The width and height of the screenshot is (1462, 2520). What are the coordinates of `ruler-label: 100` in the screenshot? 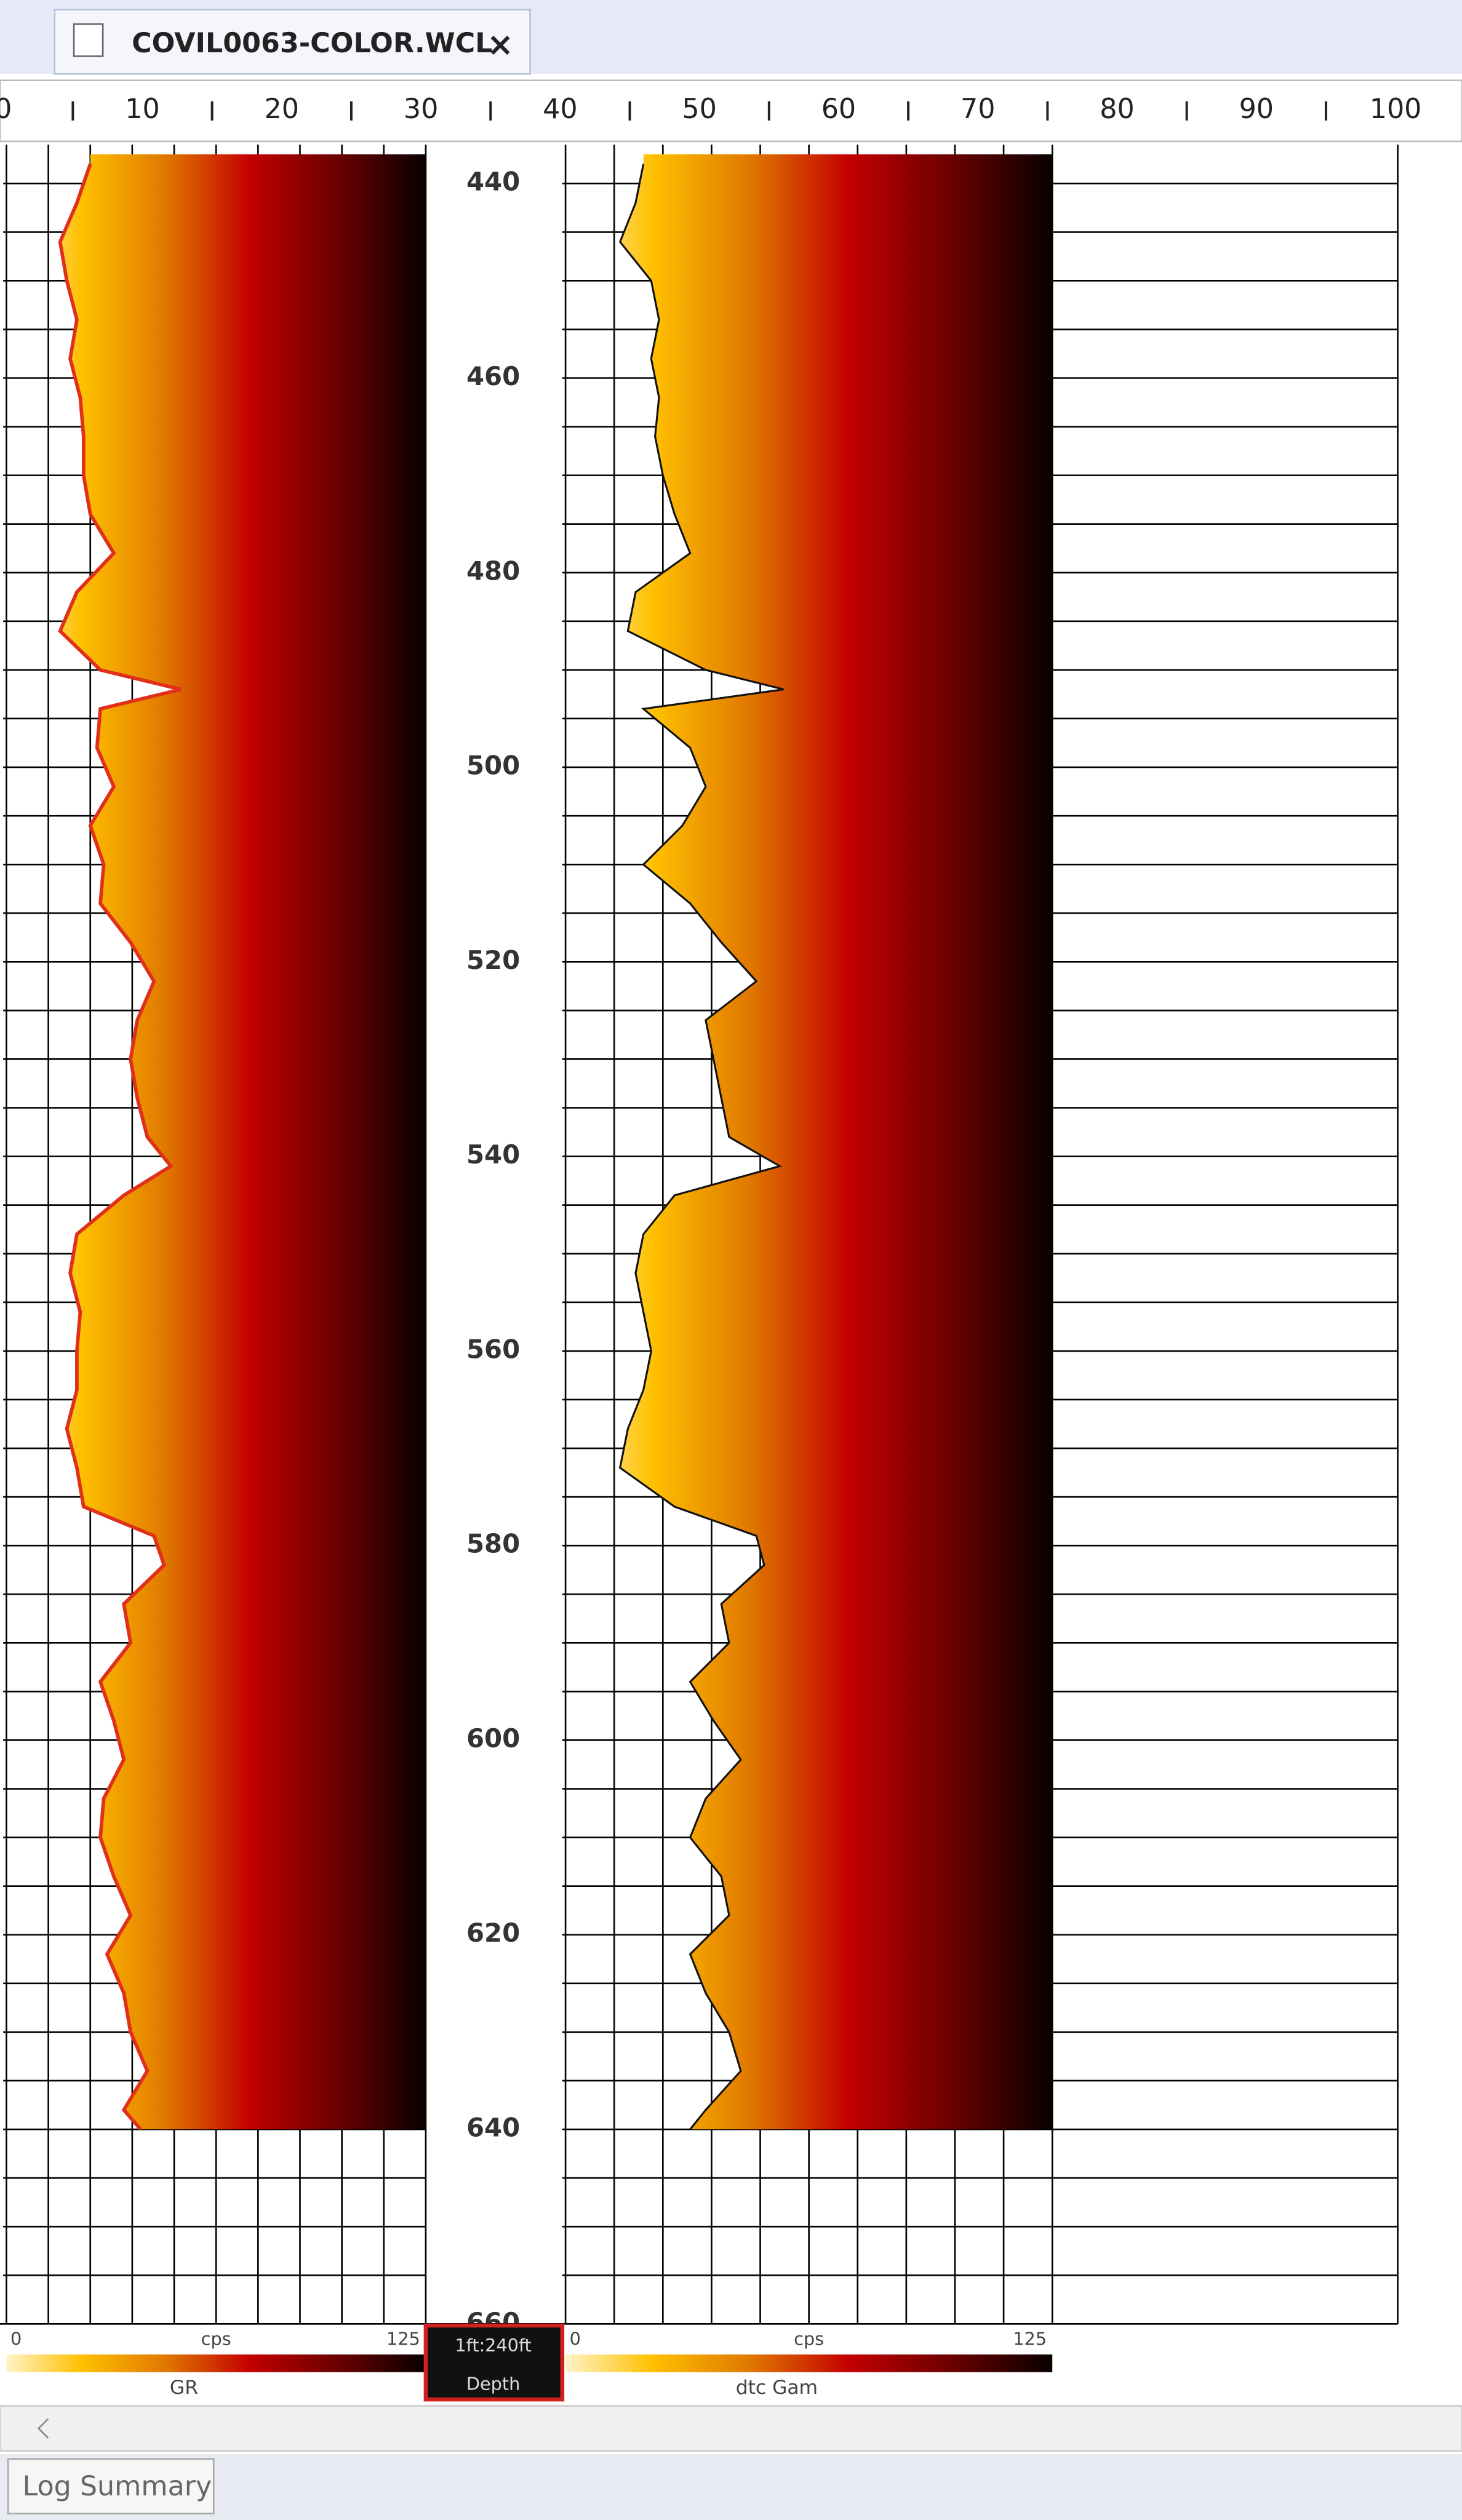 It's located at (1396, 109).